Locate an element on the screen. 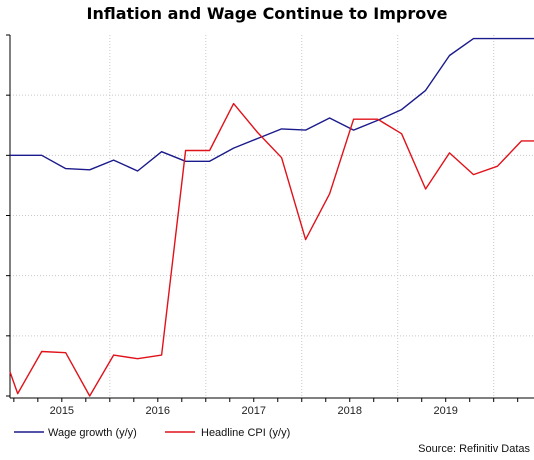 This screenshot has width=534, height=460. x-tick-label: 2017 is located at coordinates (254, 411).